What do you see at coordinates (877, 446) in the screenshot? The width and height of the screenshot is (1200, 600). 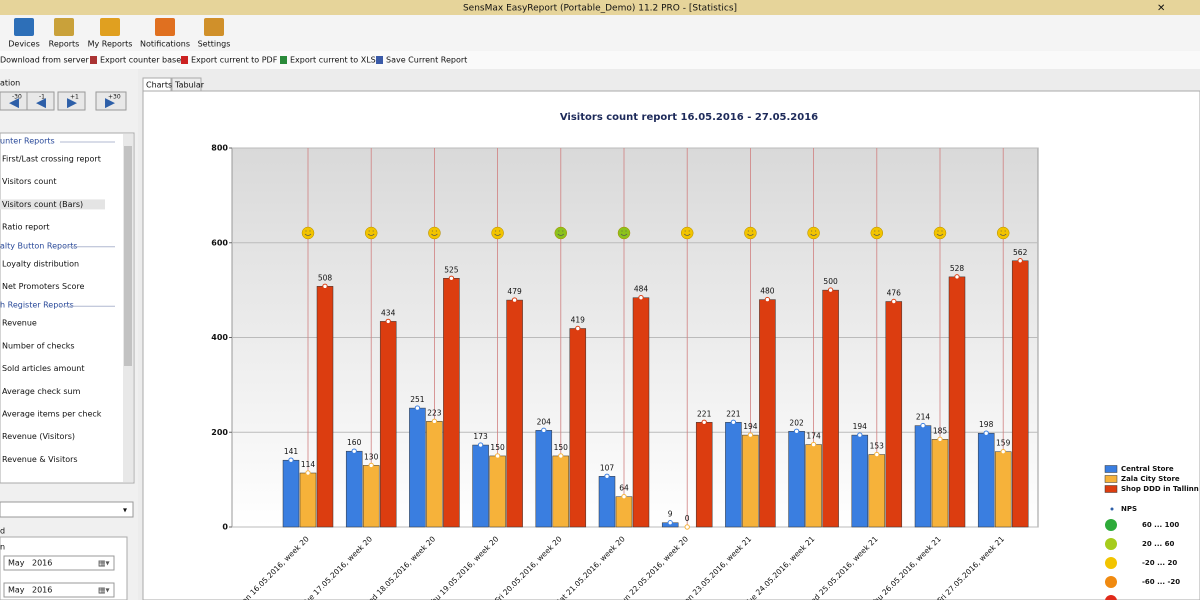 I see `value-label: 153` at bounding box center [877, 446].